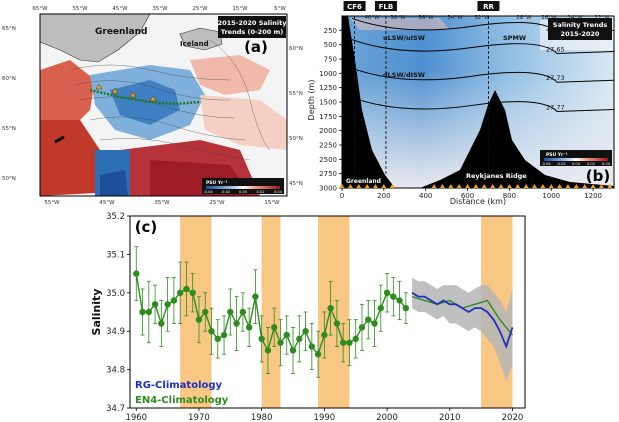 This screenshot has width=619, height=422. I want to click on map-lon-tick-top: 25°W, so click(200, 9).